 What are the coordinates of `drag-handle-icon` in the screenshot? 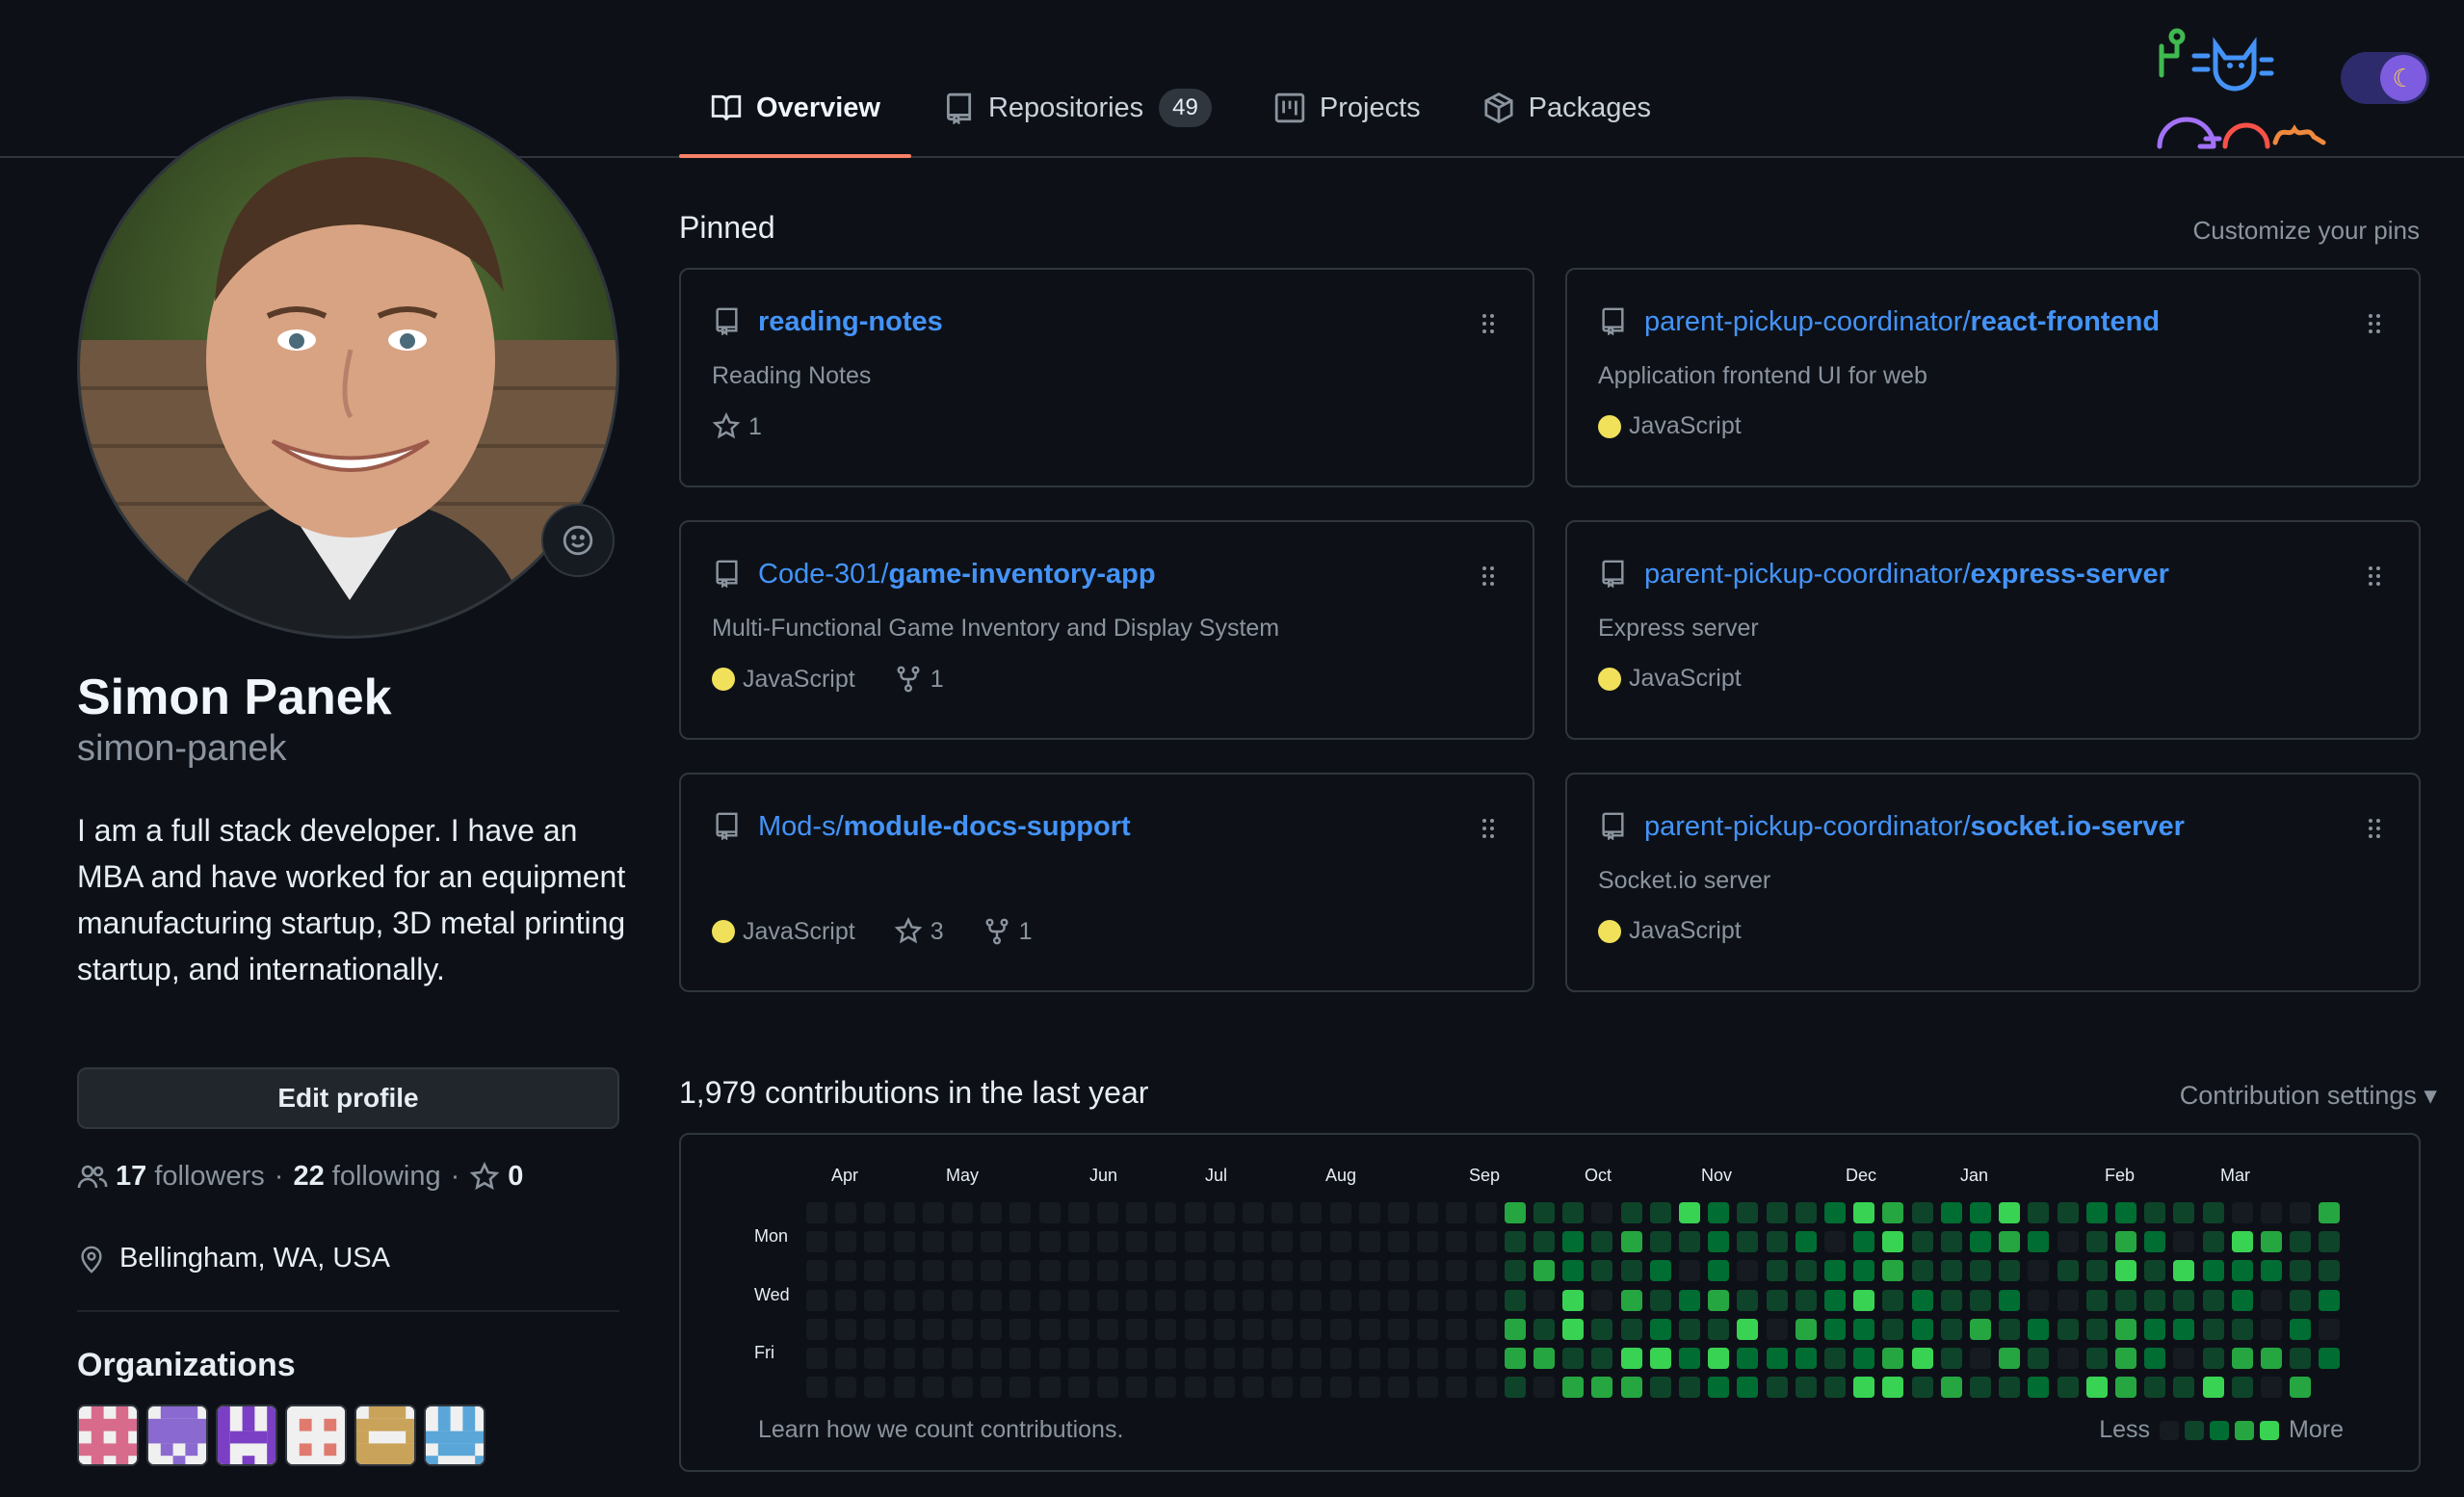 It's located at (1489, 323).